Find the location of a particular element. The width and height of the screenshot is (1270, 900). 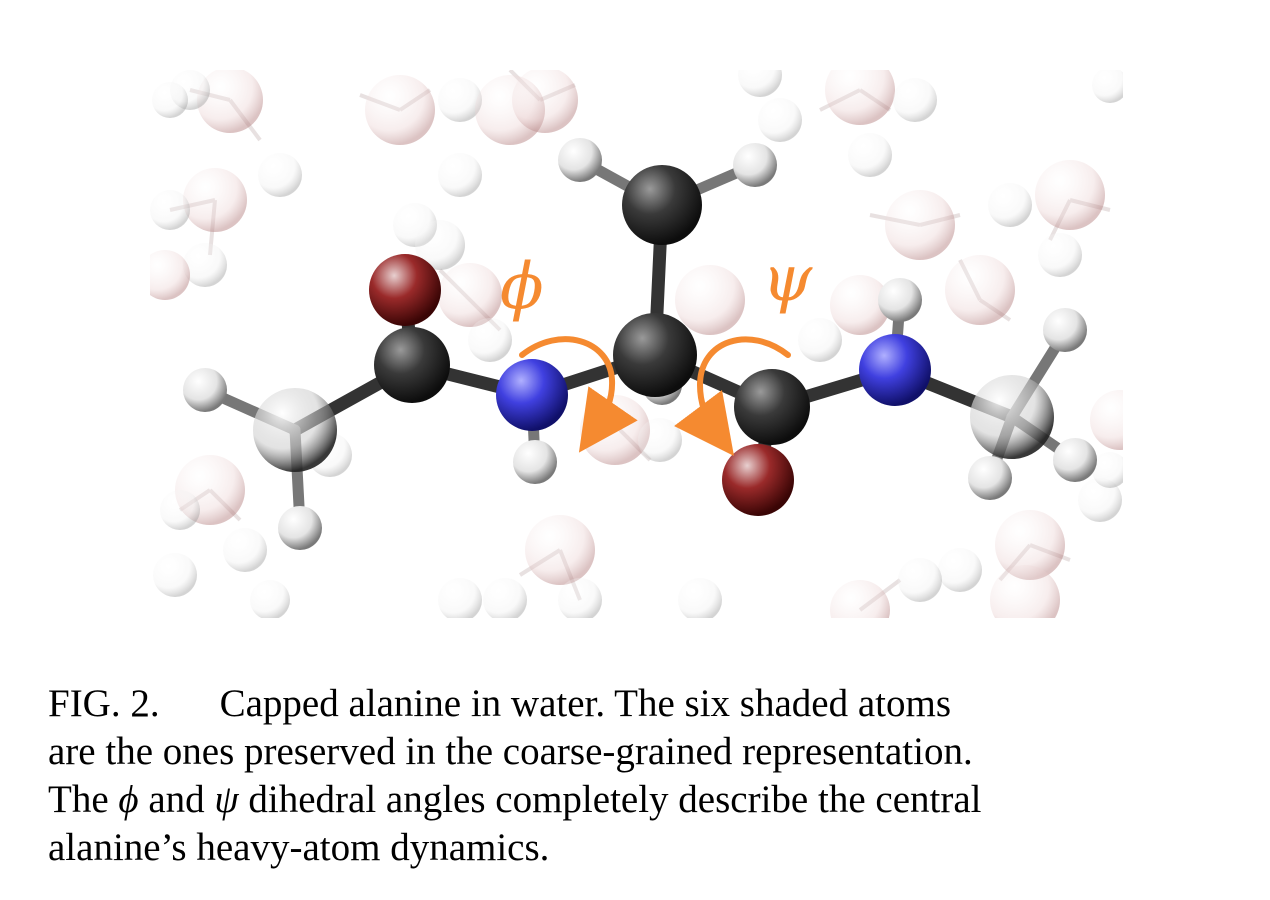

dihedral-arrows is located at coordinates (655, 396).